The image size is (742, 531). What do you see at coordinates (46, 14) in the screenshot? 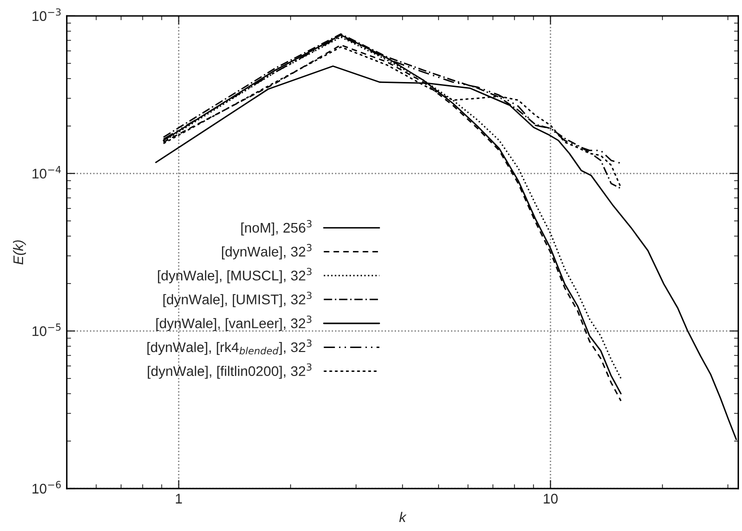
I see `y-tick-label: 10$^{−3}$` at bounding box center [46, 14].